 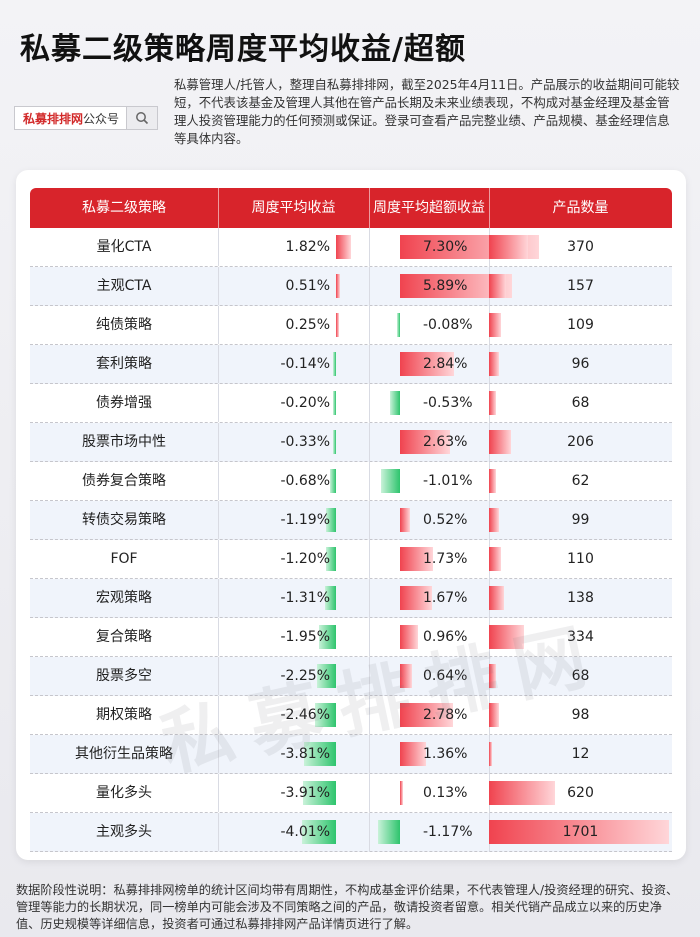 What do you see at coordinates (124, 520) in the screenshot?
I see `strategy-name: 转债交易策略` at bounding box center [124, 520].